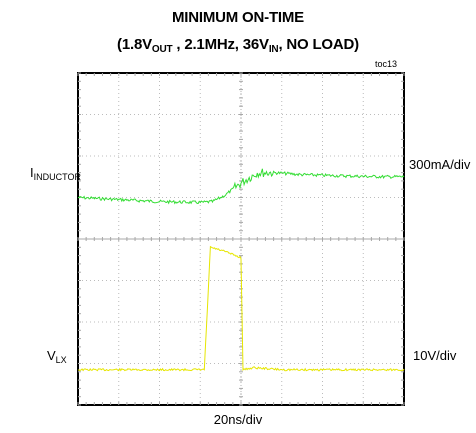 The image size is (476, 433). I want to click on vlx-channel-label: VLX, so click(57, 356).